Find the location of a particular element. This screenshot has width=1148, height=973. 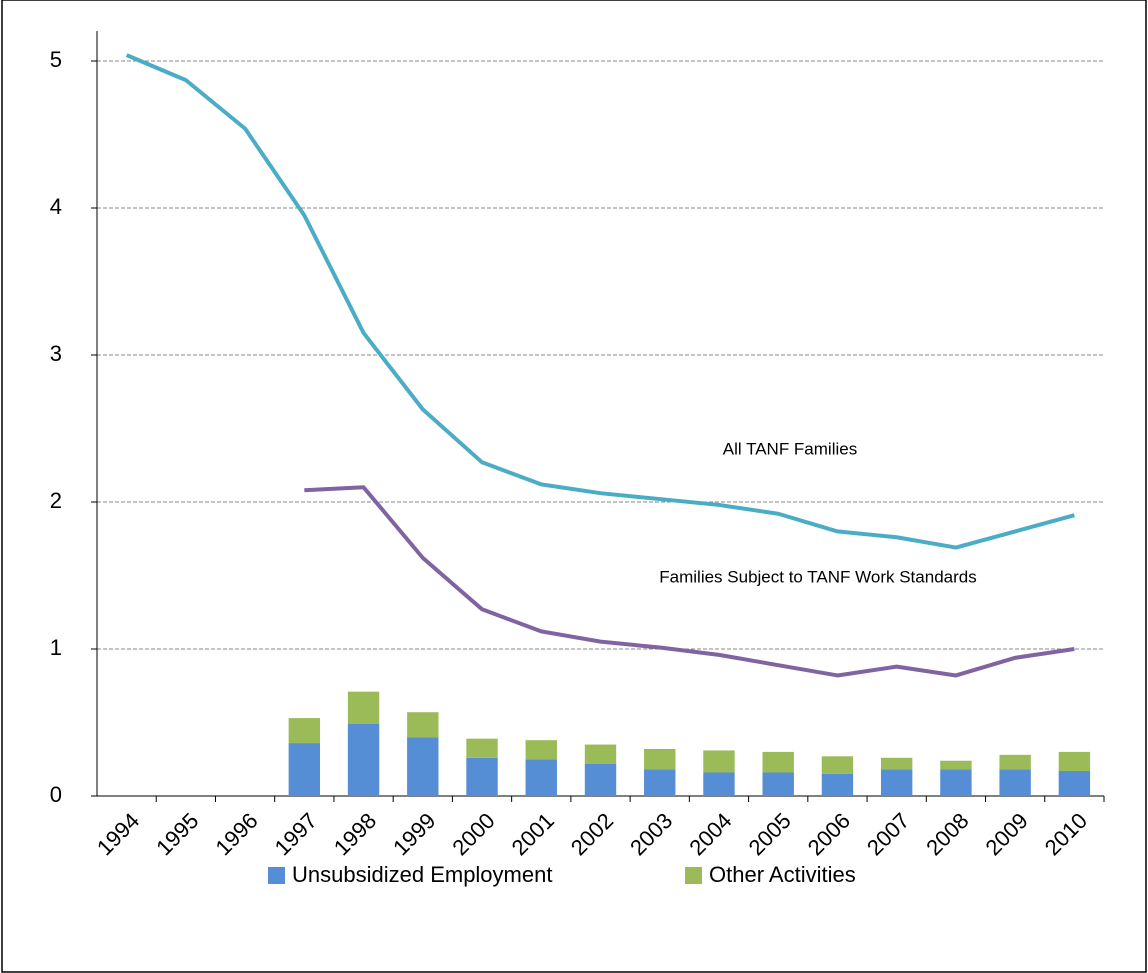

y-tick-label: 2 is located at coordinates (56, 500).